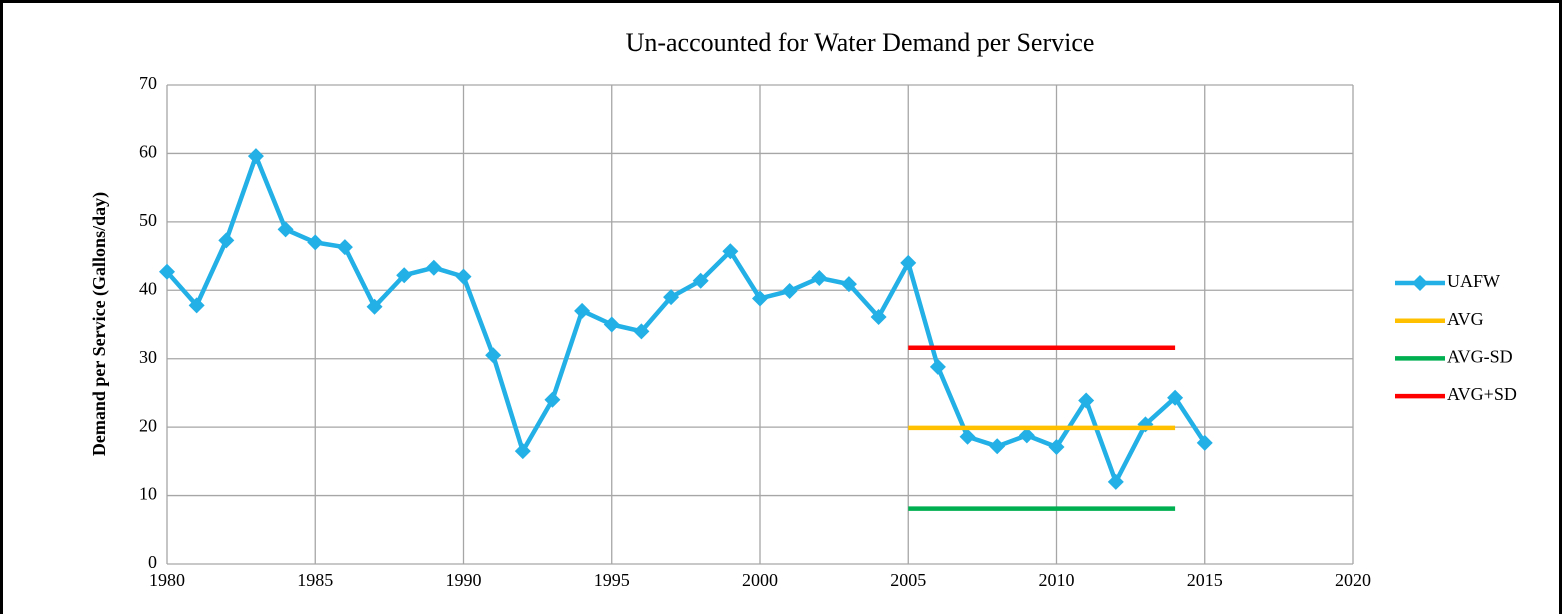 This screenshot has height=614, width=1562. What do you see at coordinates (148, 220) in the screenshot?
I see `y-tick-label: 50` at bounding box center [148, 220].